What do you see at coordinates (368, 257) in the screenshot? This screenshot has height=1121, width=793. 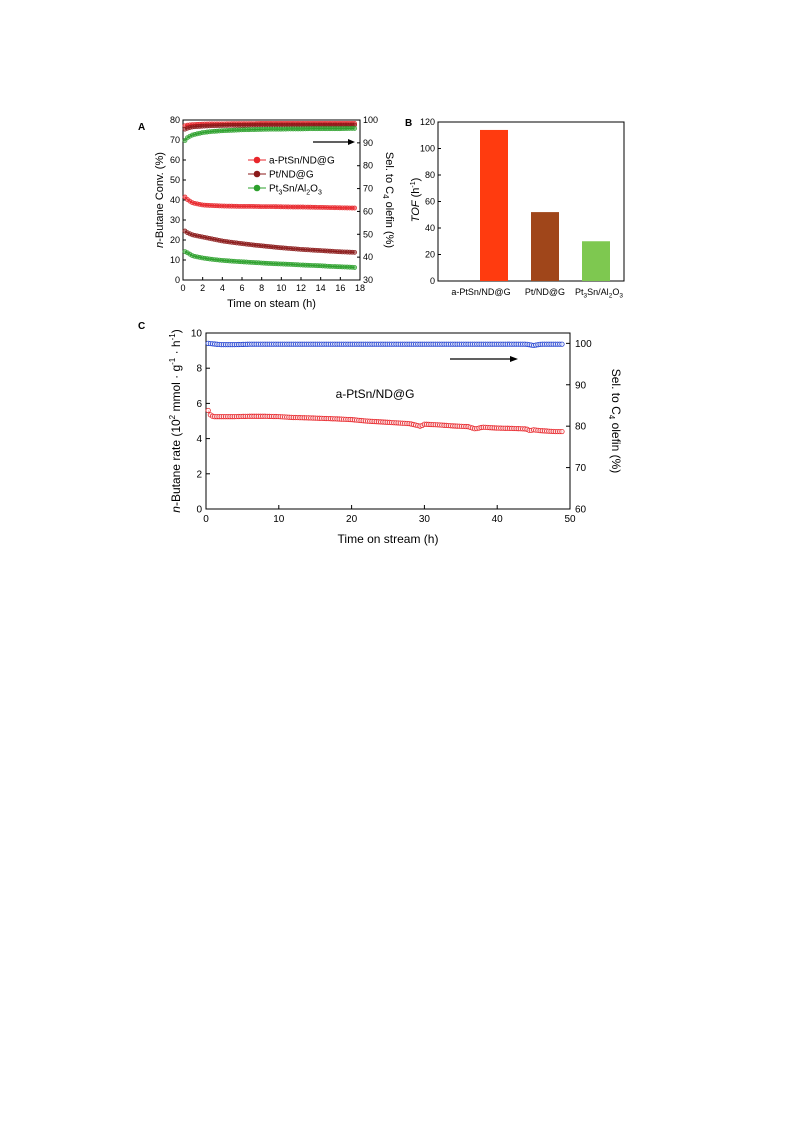 I see `y2-tick-label: 40` at bounding box center [368, 257].